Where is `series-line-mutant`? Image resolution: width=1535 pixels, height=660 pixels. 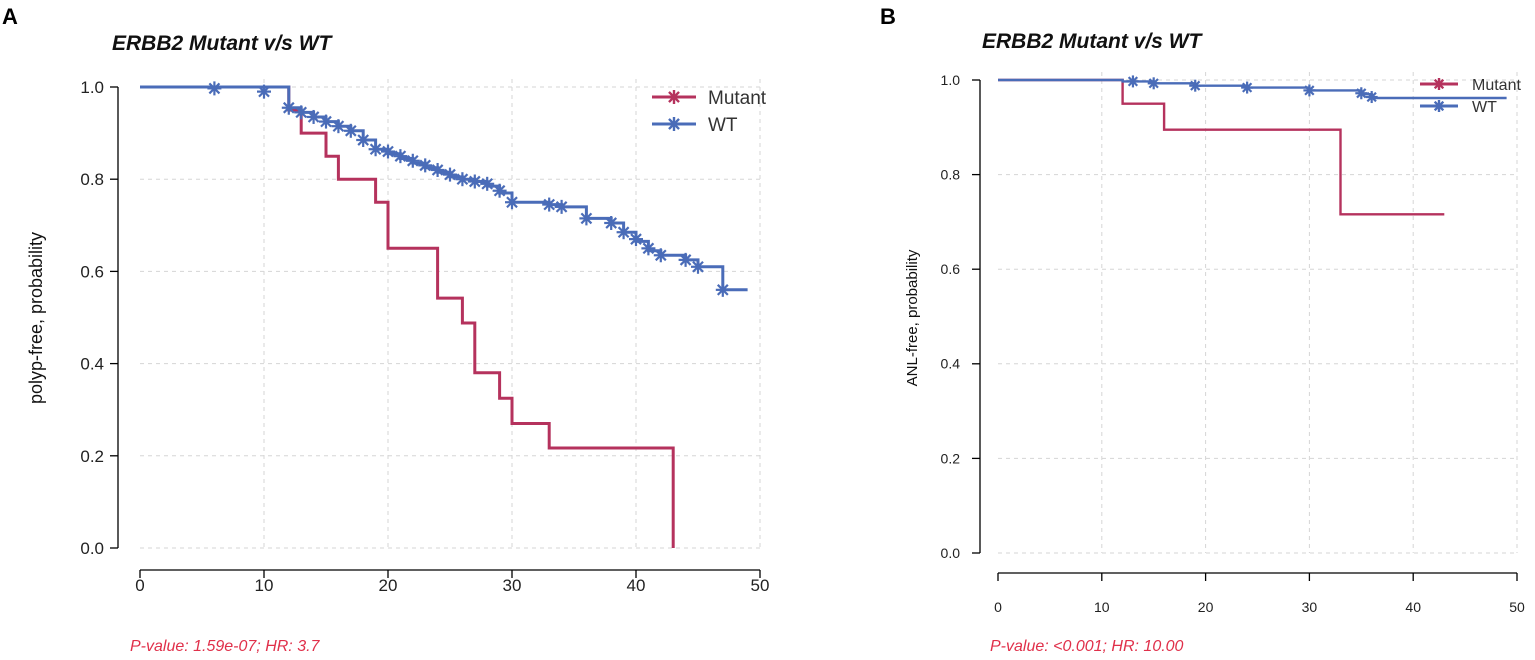
series-line-mutant is located at coordinates (1221, 147).